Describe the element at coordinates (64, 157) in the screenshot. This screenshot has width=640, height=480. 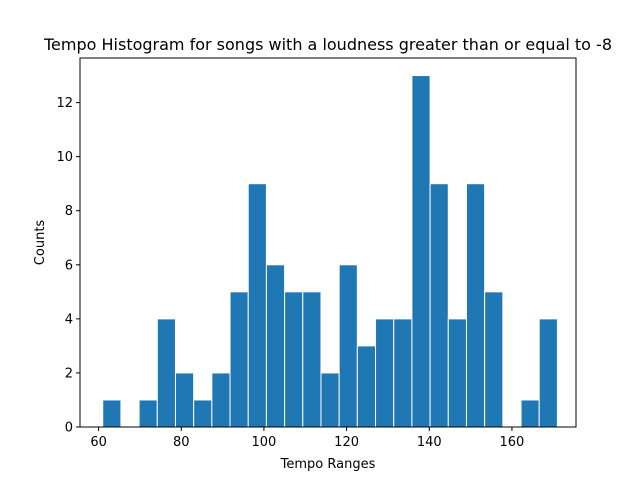
I see `y-tick-label: 10` at that location.